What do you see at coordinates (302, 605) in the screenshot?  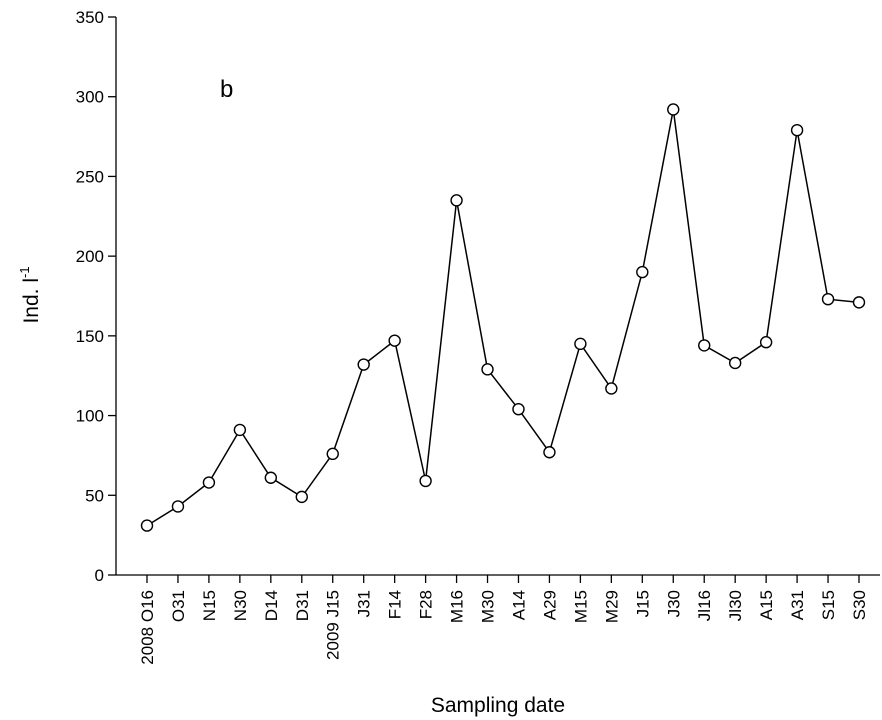 I see `x-tick-label: D31` at bounding box center [302, 605].